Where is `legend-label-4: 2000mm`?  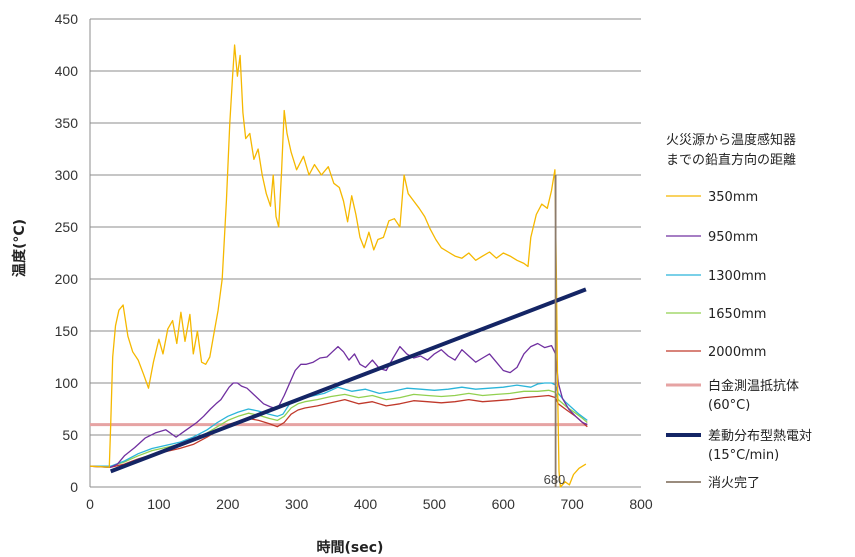
legend-label-4: 2000mm is located at coordinates (737, 352).